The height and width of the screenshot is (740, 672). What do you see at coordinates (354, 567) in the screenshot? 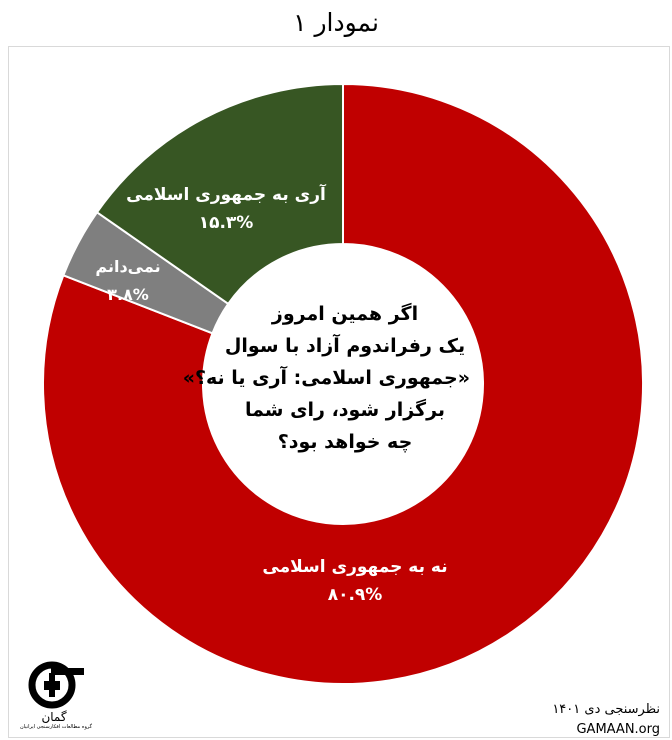
I see `slice-label-0: نه به جمهوری اسلامی` at bounding box center [354, 567].